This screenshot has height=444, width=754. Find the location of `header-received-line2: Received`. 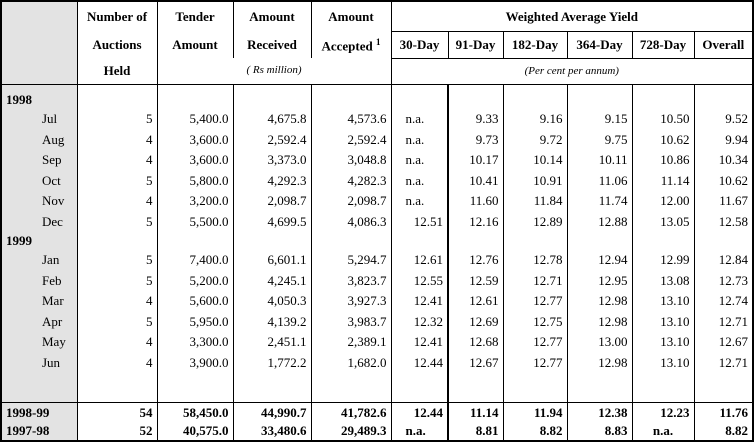

header-received-line2: Received is located at coordinates (272, 45).